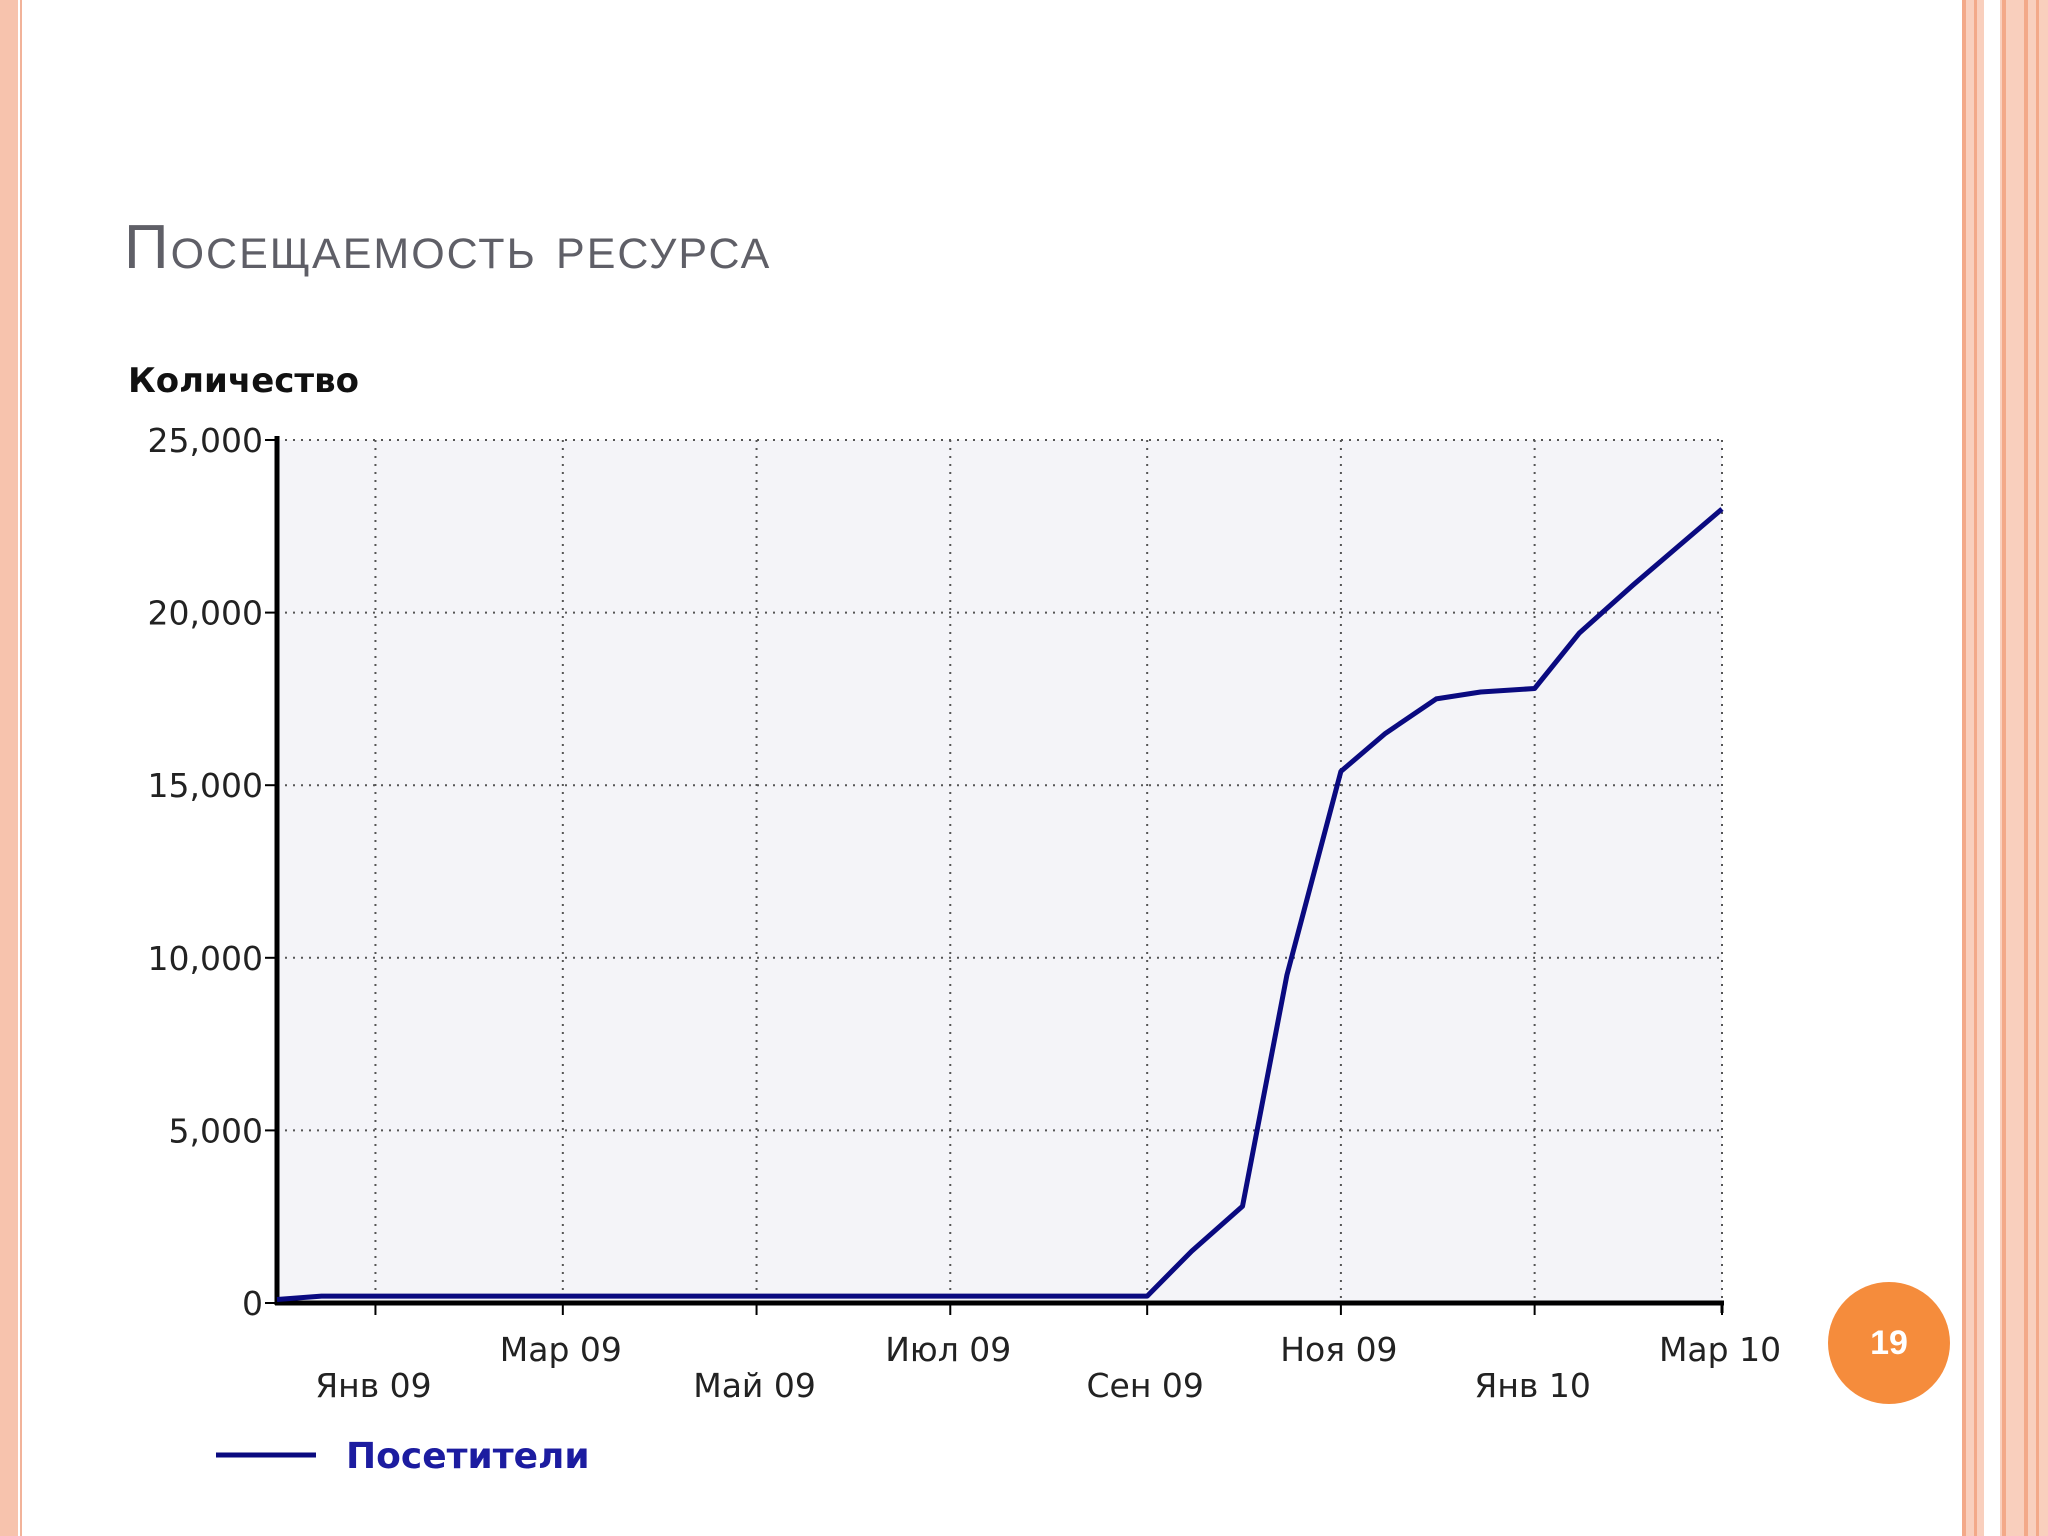 The height and width of the screenshot is (1536, 2048). Describe the element at coordinates (205, 785) in the screenshot. I see `y-tick-label: 15,000` at that location.